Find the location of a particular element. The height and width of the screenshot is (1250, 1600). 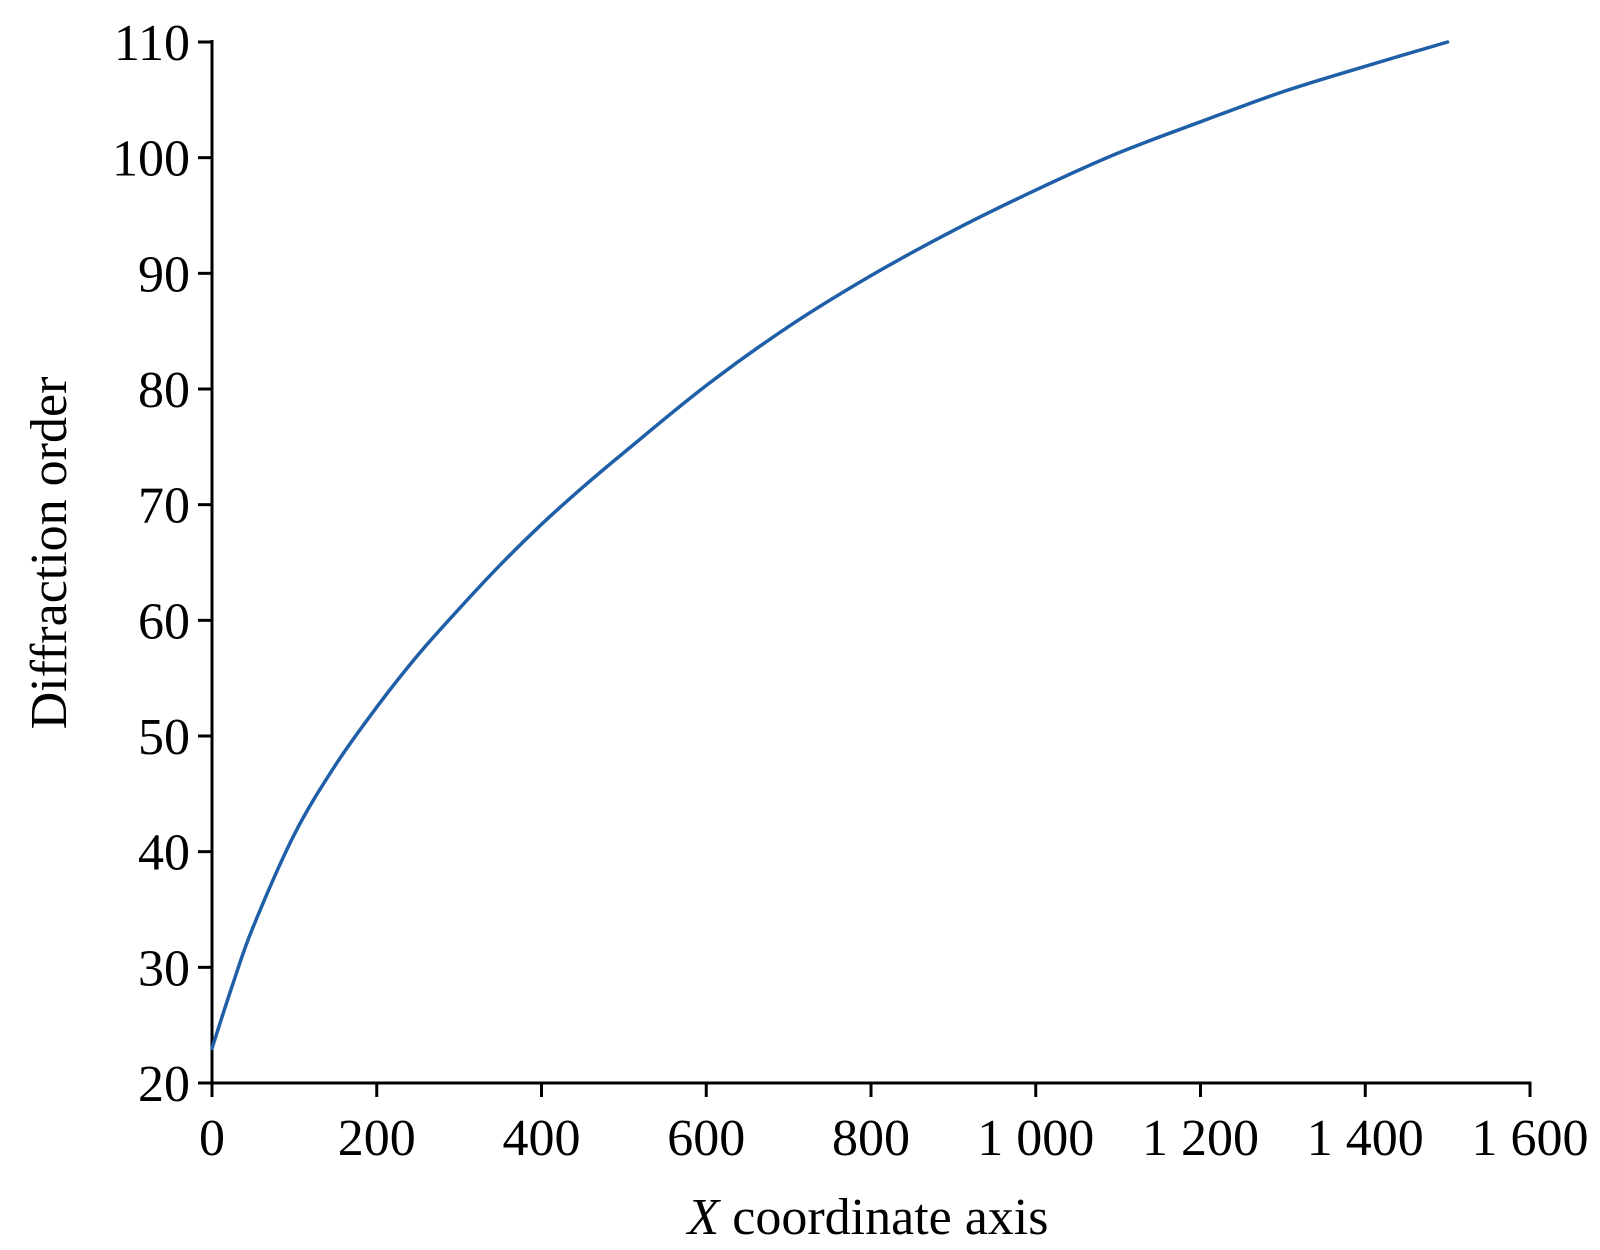

y-tick-label: 70 is located at coordinates (164, 506).